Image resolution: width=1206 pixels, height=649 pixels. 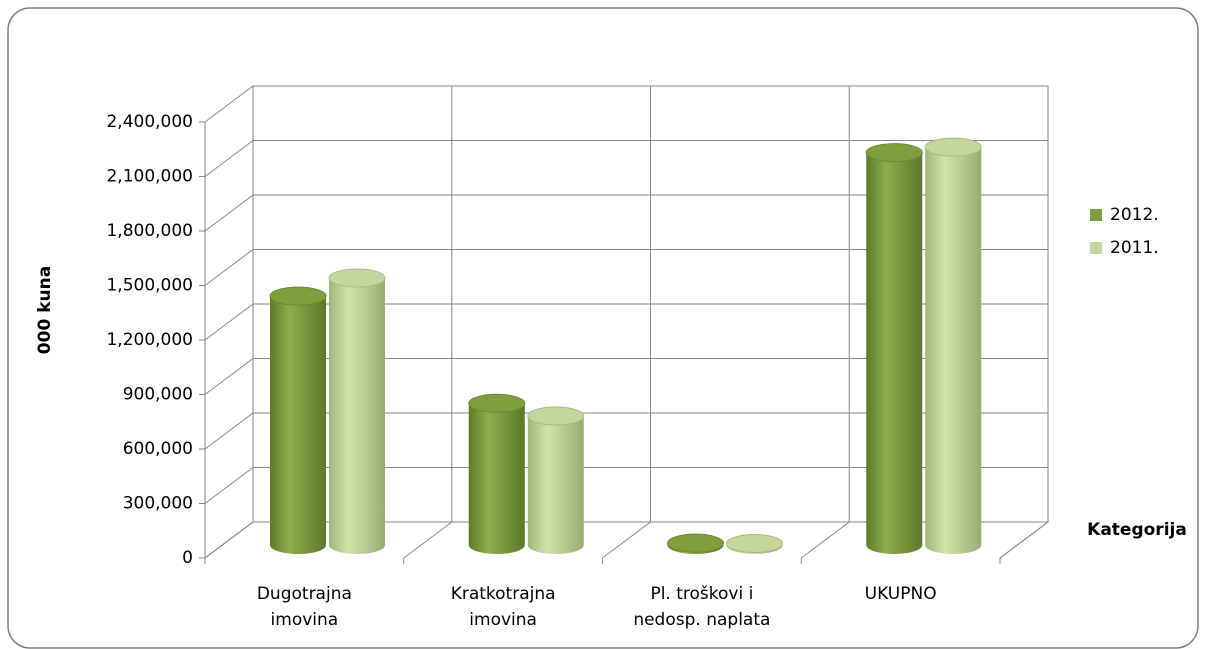 What do you see at coordinates (1137, 530) in the screenshot?
I see `x-axis-label: Kategorija` at bounding box center [1137, 530].